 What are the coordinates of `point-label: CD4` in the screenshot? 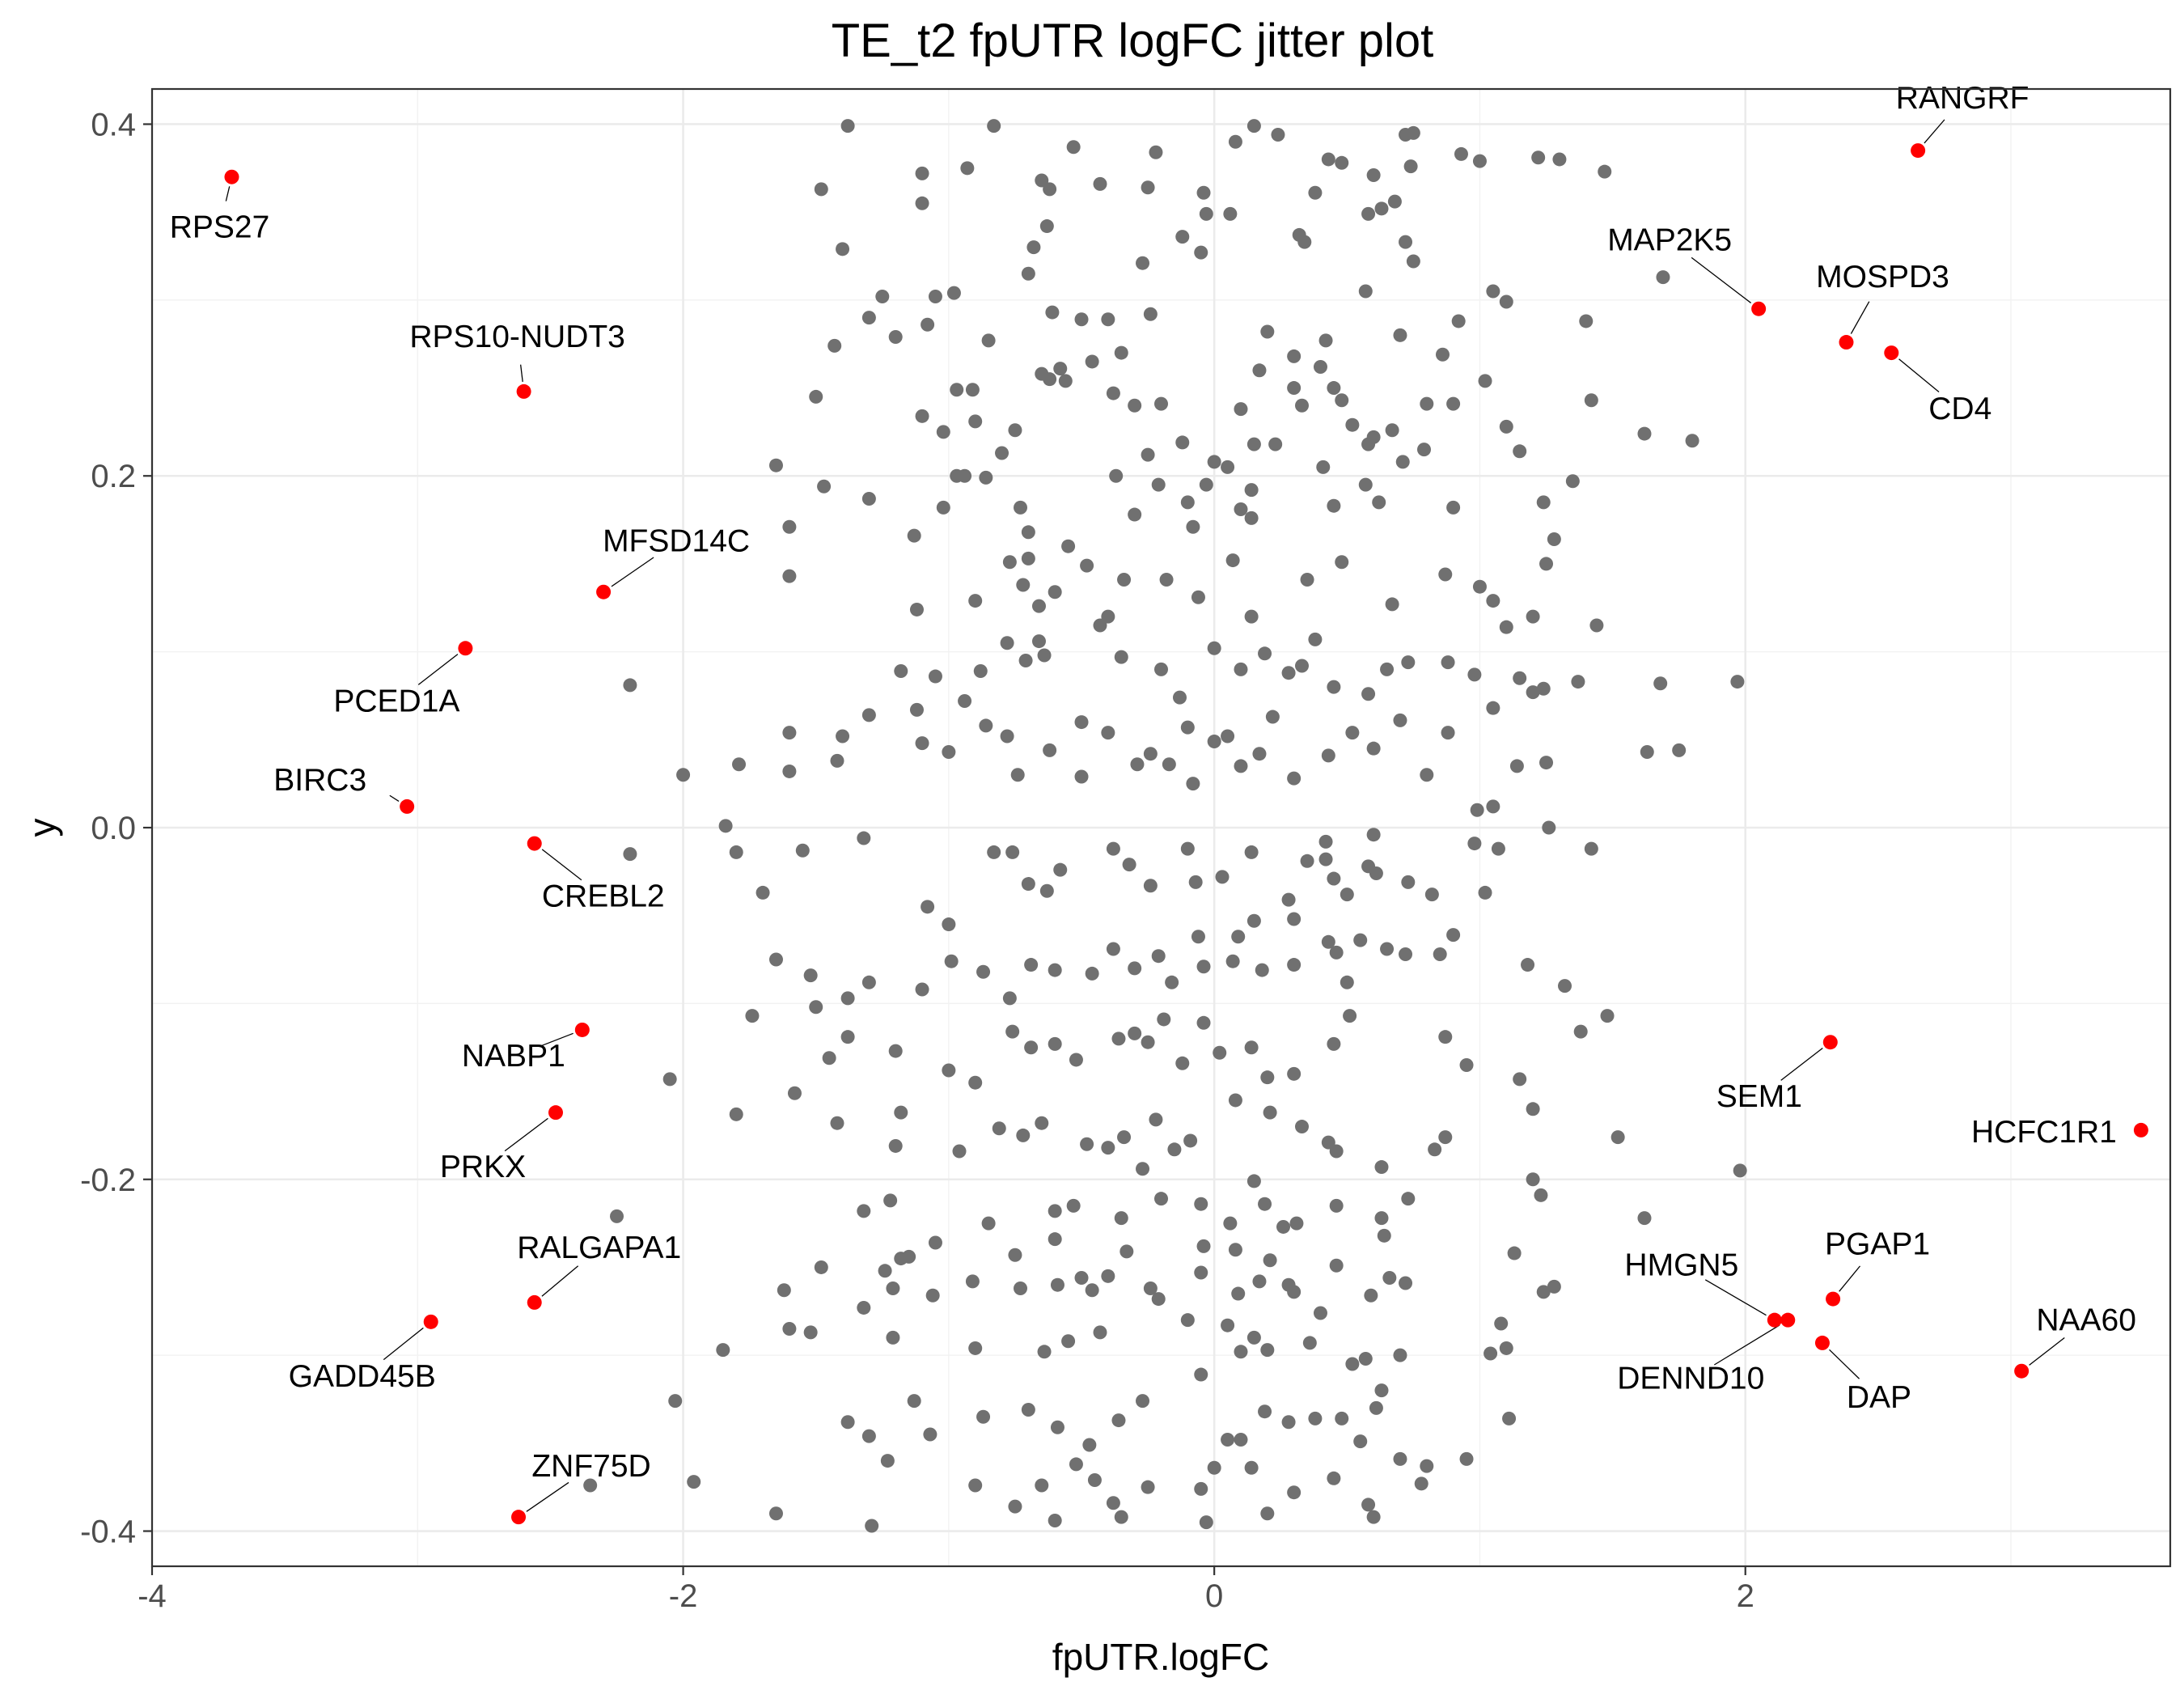 It's located at (1959, 409).